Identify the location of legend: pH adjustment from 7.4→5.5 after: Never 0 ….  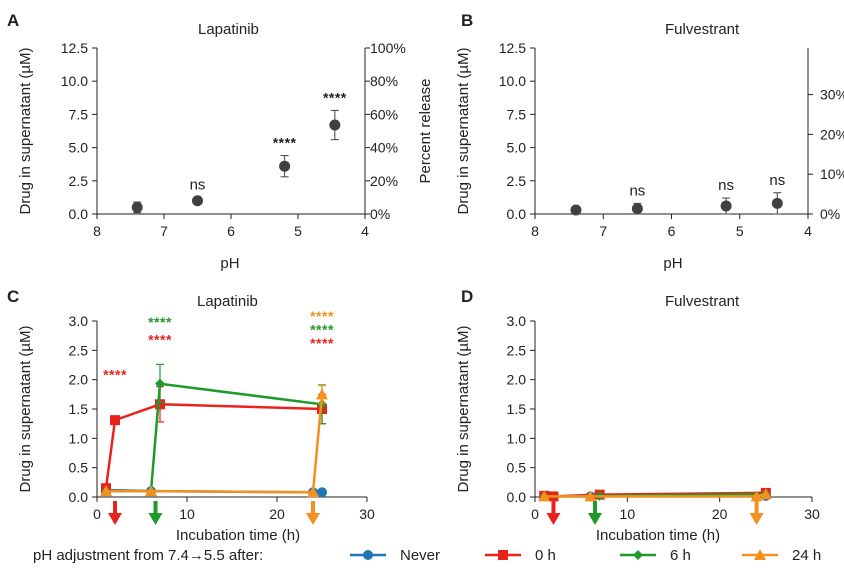
(427, 555).